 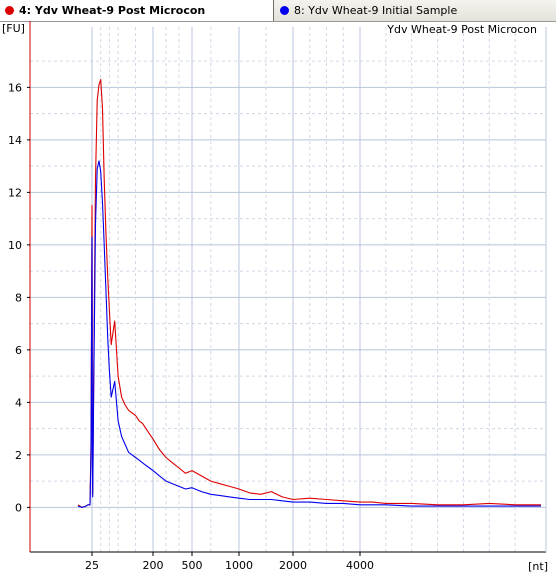 What do you see at coordinates (360, 565) in the screenshot?
I see `x-tick-label: 4000` at bounding box center [360, 565].